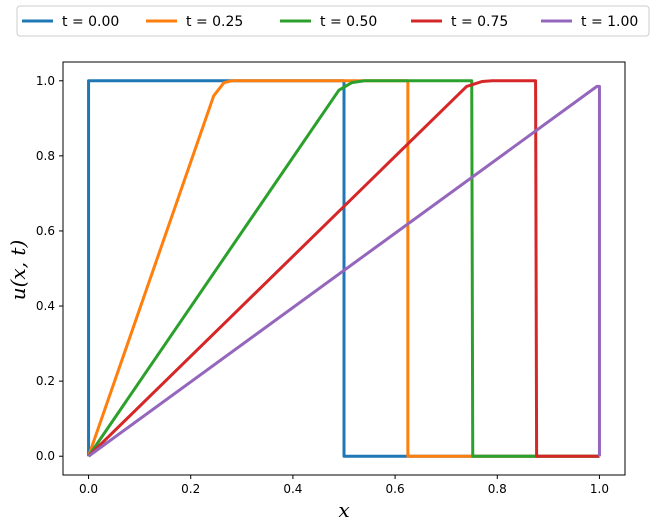 The height and width of the screenshot is (530, 658). I want to click on x-tick-label: 1.0, so click(599, 489).